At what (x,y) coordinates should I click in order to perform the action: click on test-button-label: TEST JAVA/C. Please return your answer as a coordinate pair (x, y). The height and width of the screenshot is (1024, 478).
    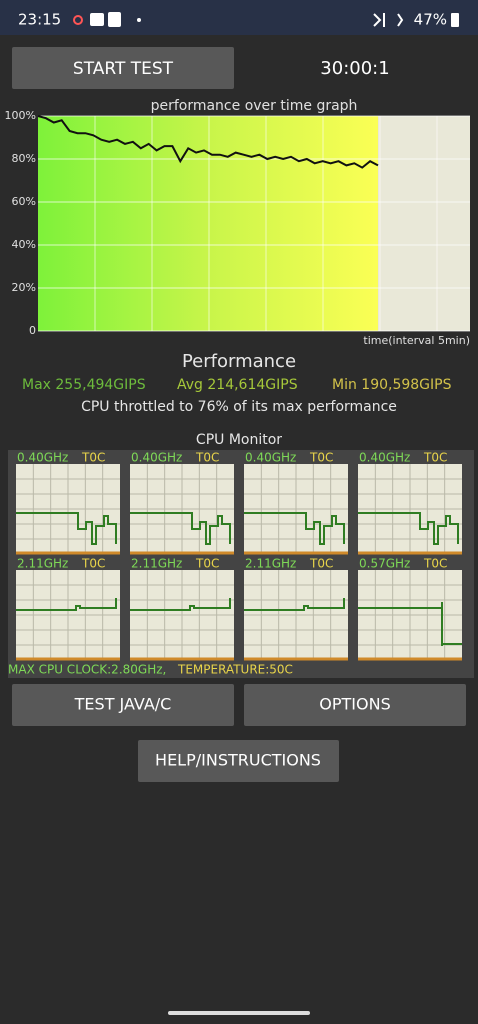
    Looking at the image, I should click on (123, 704).